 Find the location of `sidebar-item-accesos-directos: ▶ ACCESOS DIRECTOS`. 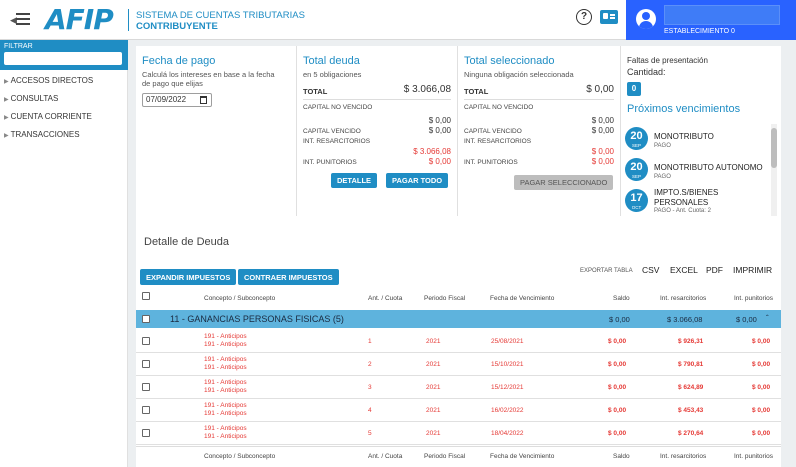

sidebar-item-accesos-directos: ▶ ACCESOS DIRECTOS is located at coordinates (48, 80).